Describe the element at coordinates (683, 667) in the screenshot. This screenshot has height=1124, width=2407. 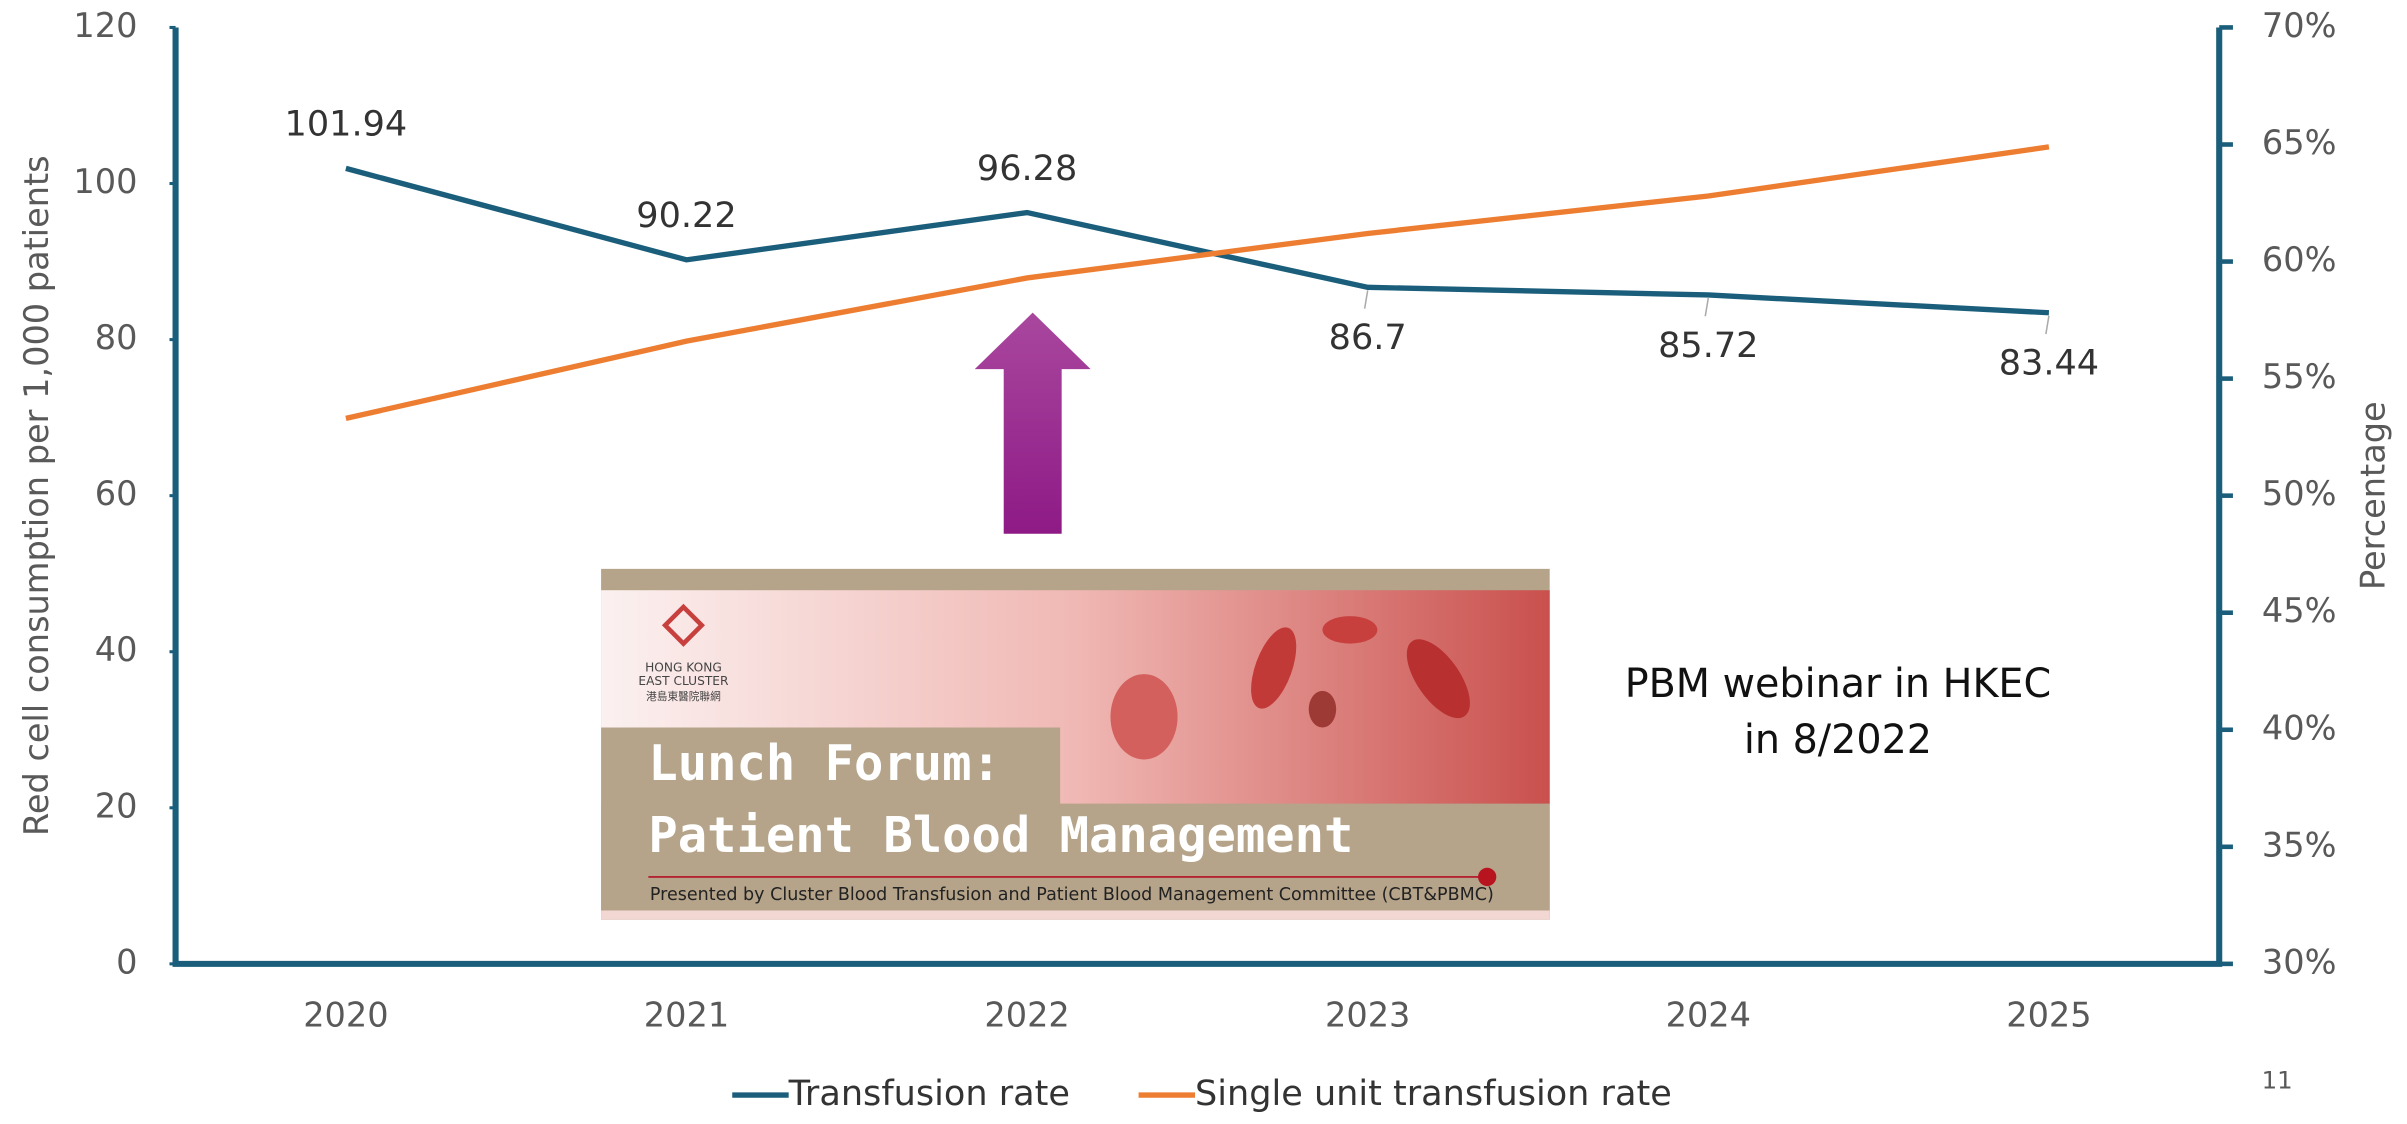
I see `banner-org: HONG KONG` at that location.